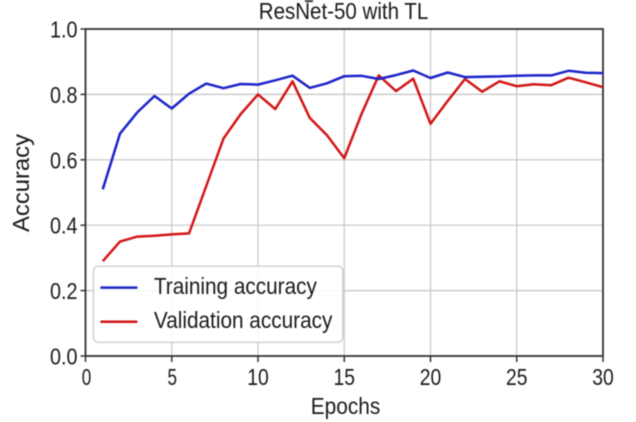 The height and width of the screenshot is (422, 636). Describe the element at coordinates (21, 182) in the screenshot. I see `svg-text: Accuracy` at that location.